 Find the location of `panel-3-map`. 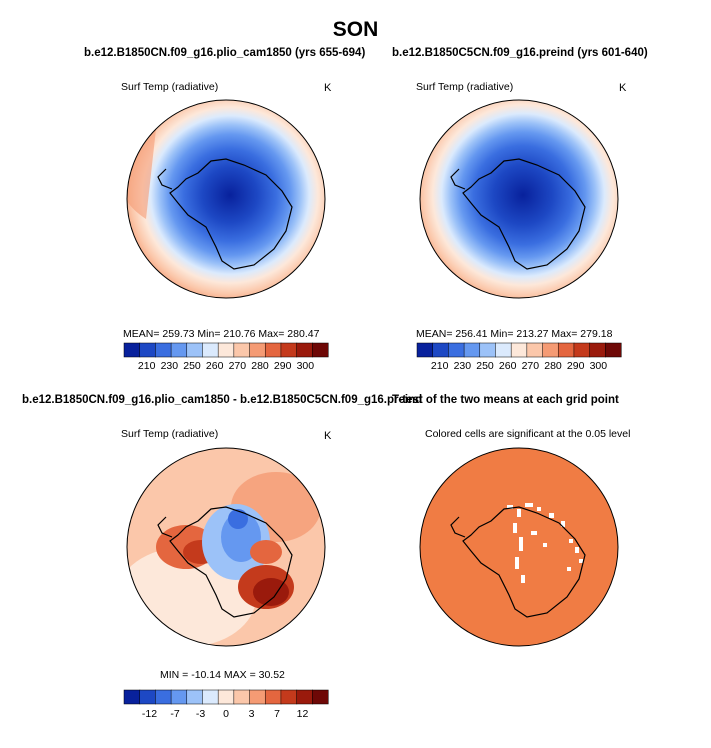

panel-3-map is located at coordinates (226, 547).